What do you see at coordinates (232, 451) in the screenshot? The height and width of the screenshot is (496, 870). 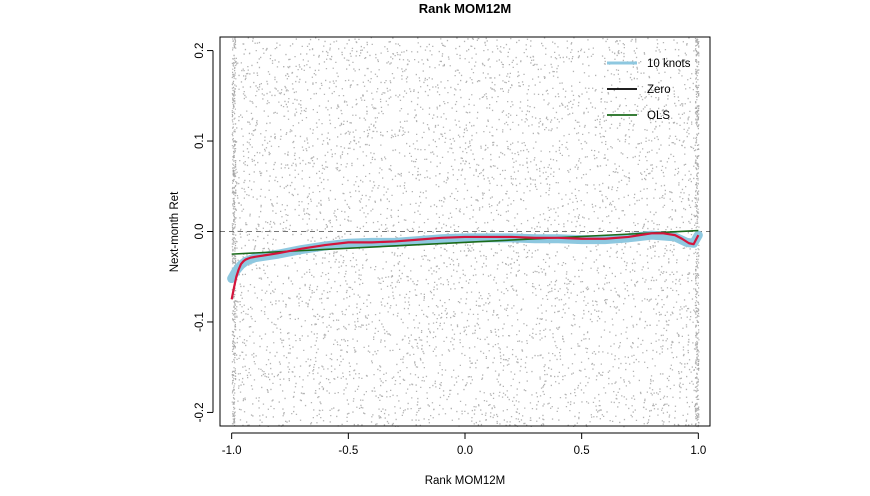 I see `x-tick-label: -1.0` at bounding box center [232, 451].